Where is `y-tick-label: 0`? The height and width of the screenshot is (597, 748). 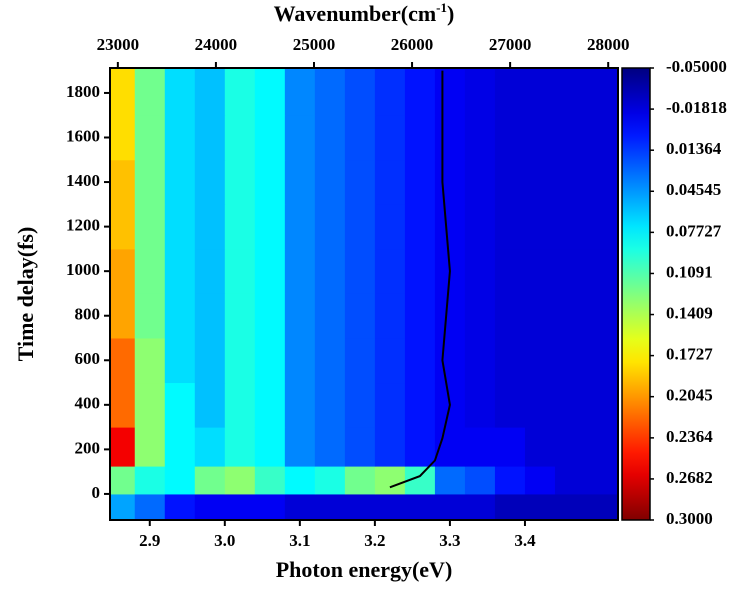
y-tick-label: 0 is located at coordinates (96, 492).